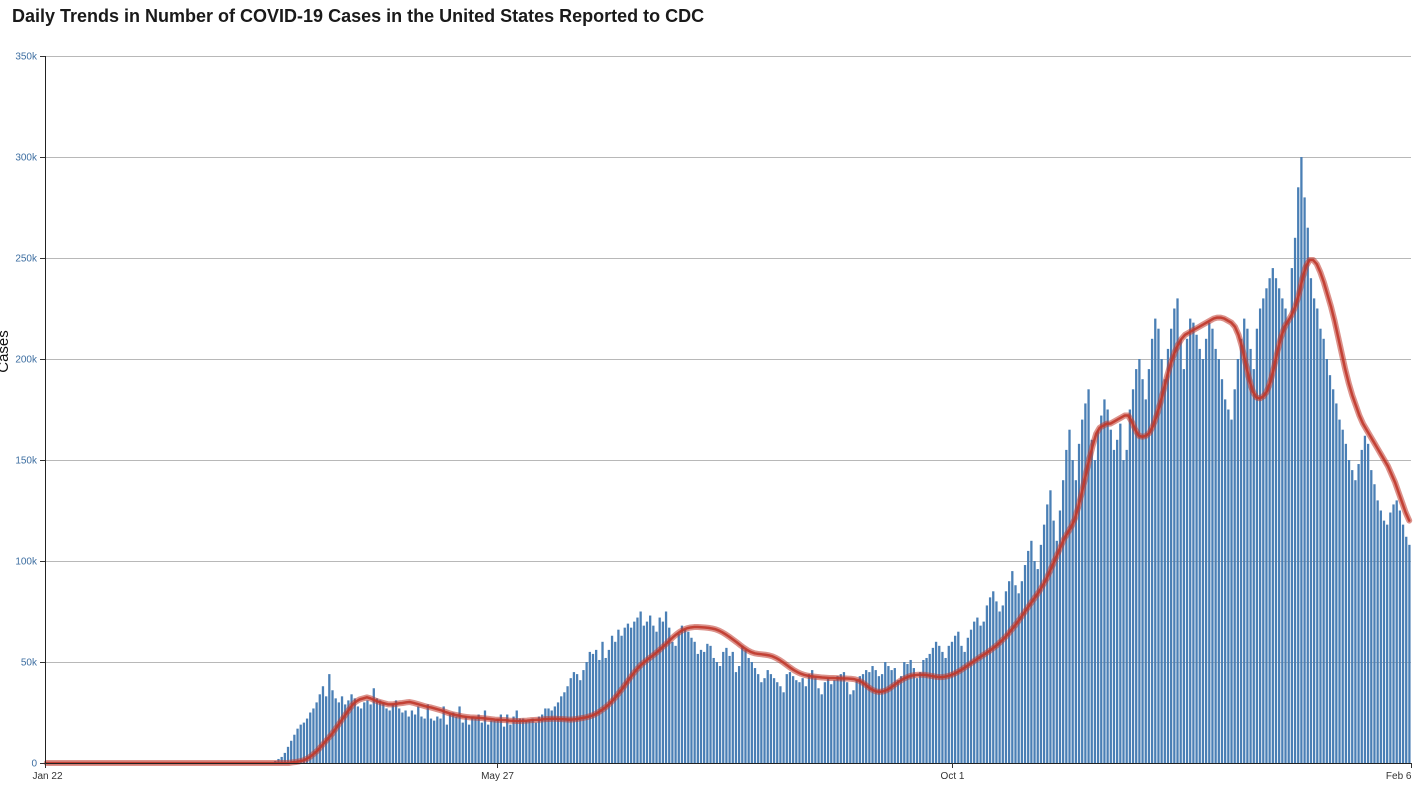 The image size is (1428, 794). Describe the element at coordinates (497, 776) in the screenshot. I see `x-tick-label: May 27` at that location.